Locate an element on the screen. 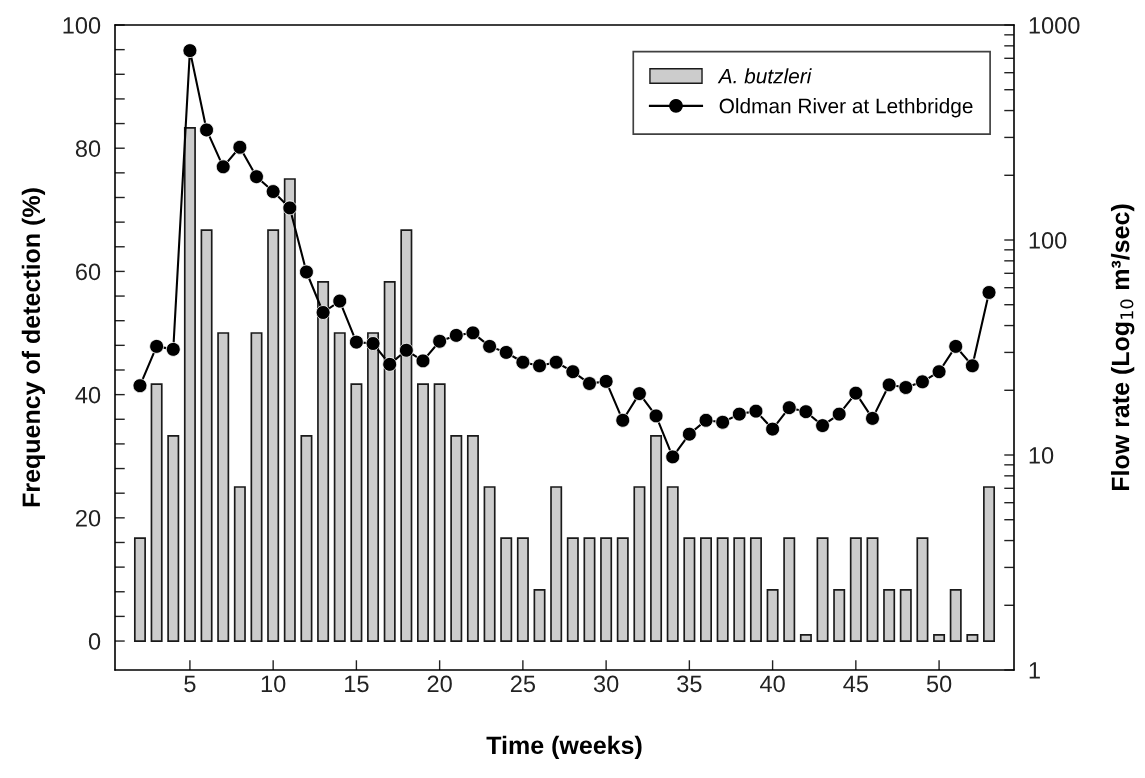  y-axis-title: Frequency of detection (%) is located at coordinates (33, 347).